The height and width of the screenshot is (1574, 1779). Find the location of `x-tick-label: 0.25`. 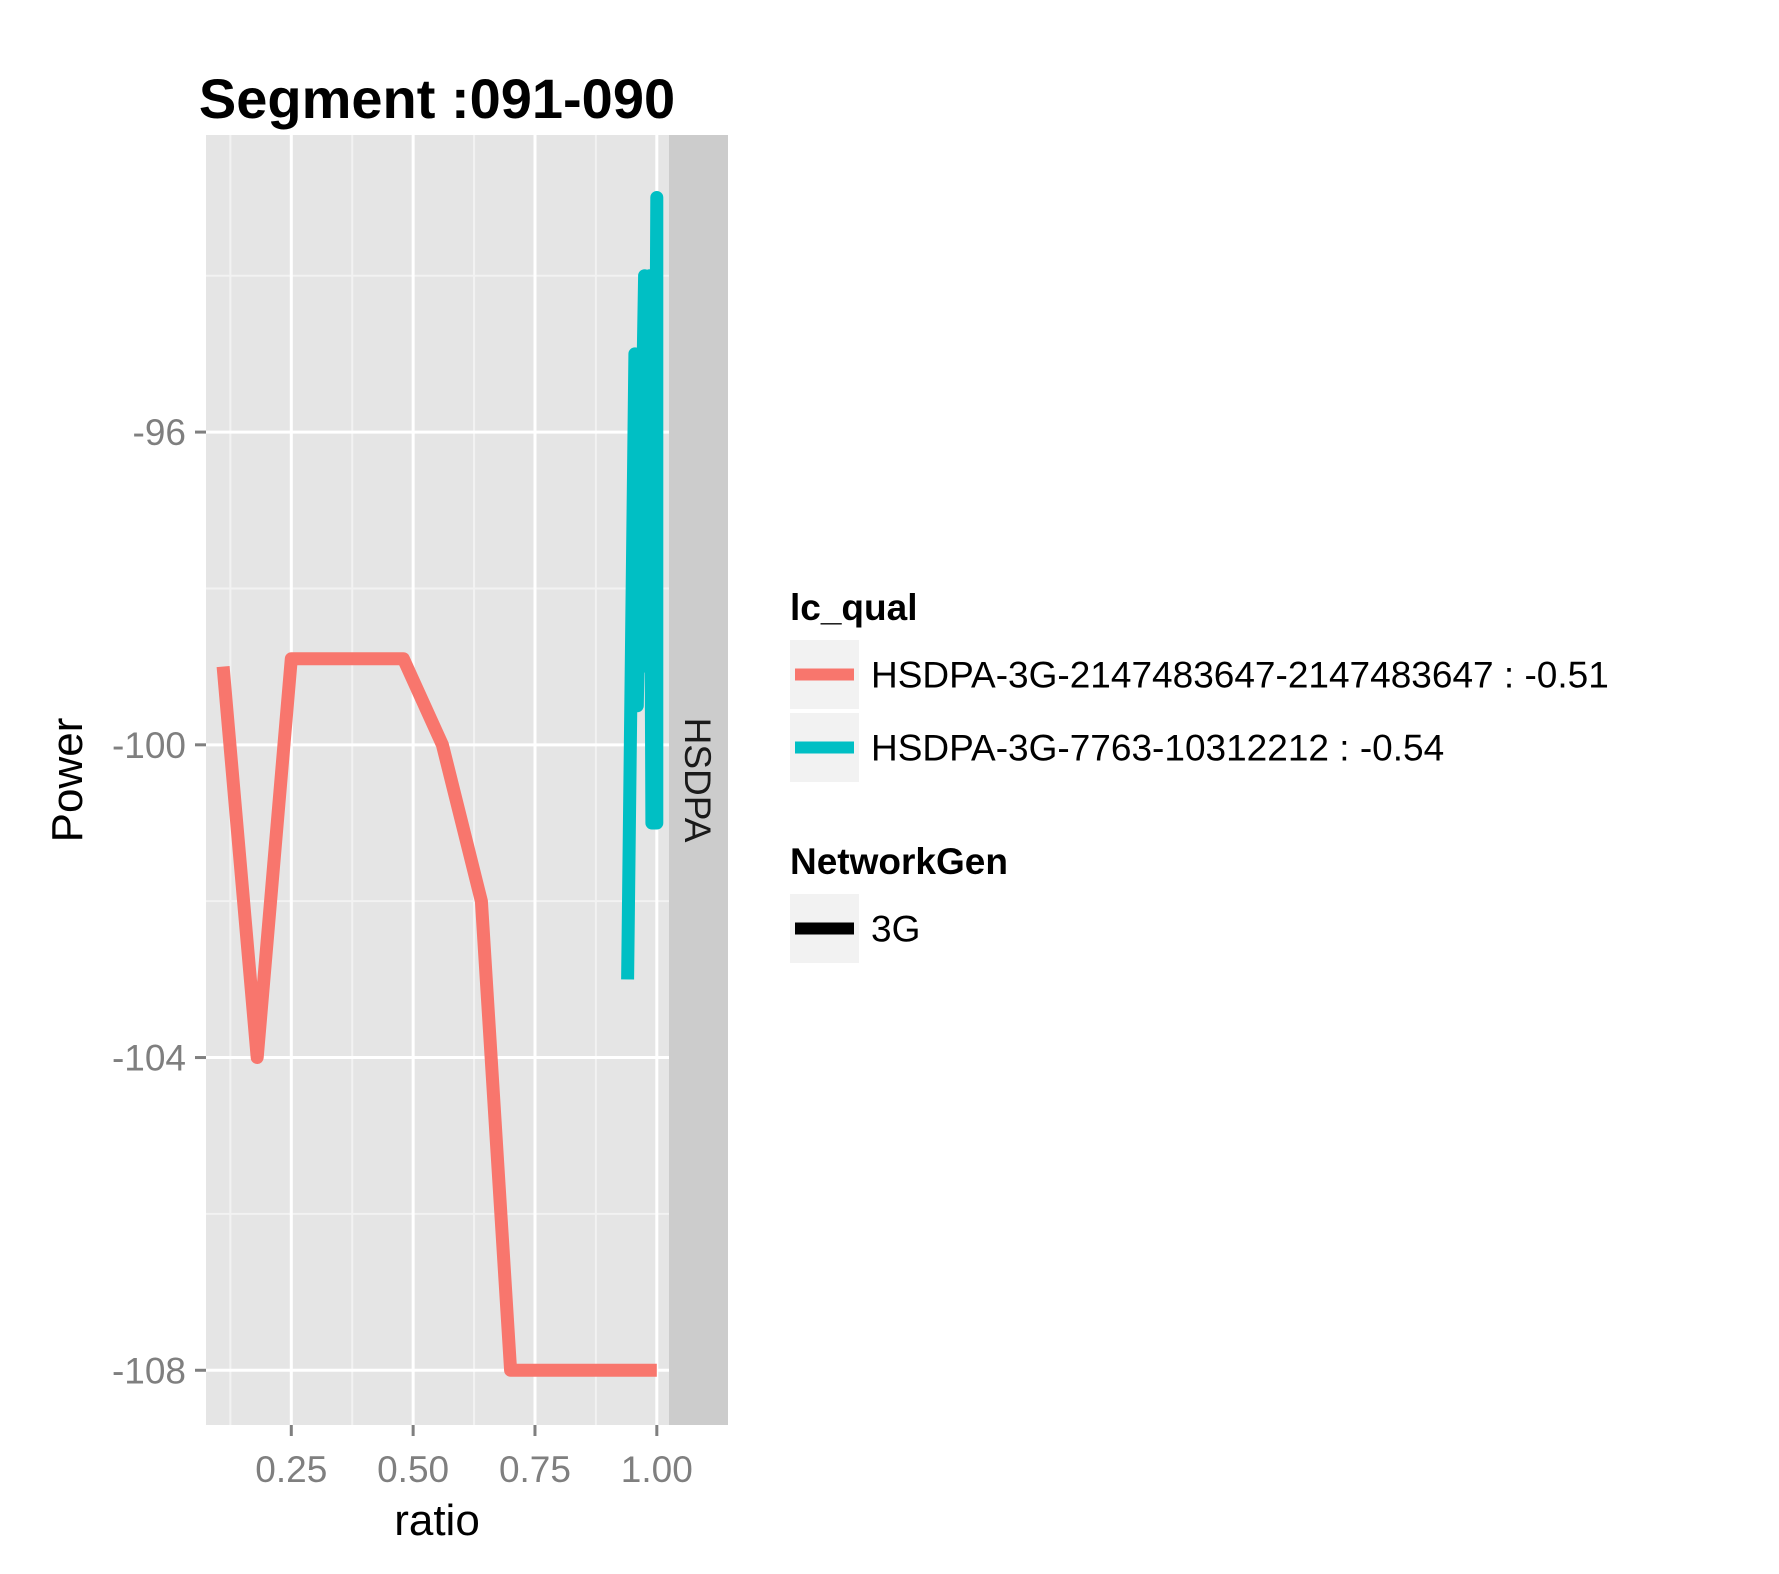

x-tick-label: 0.25 is located at coordinates (291, 1469).